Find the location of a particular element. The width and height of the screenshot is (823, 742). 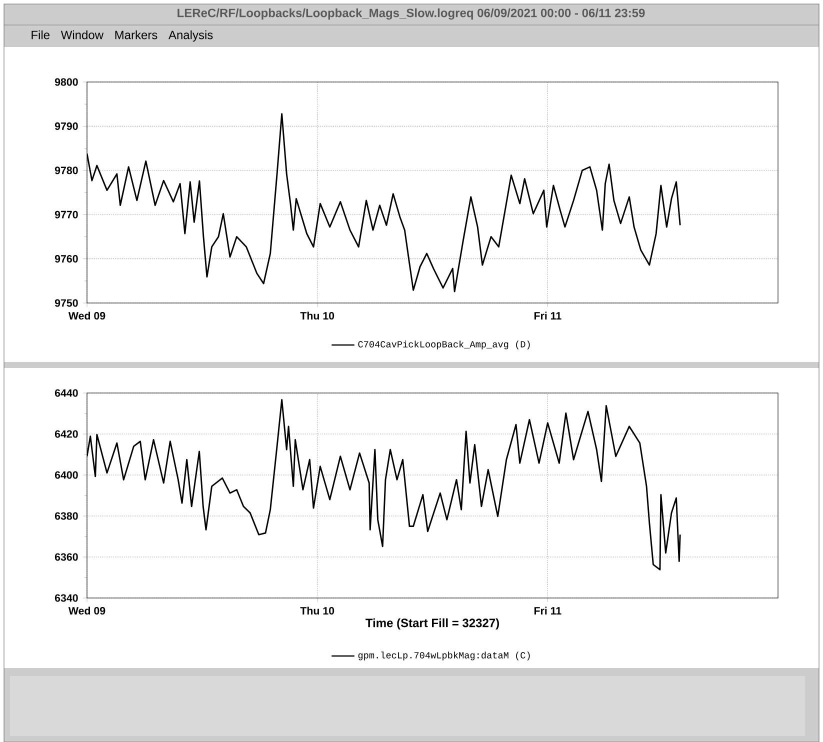

y-tick-label: 6360 is located at coordinates (66, 557).